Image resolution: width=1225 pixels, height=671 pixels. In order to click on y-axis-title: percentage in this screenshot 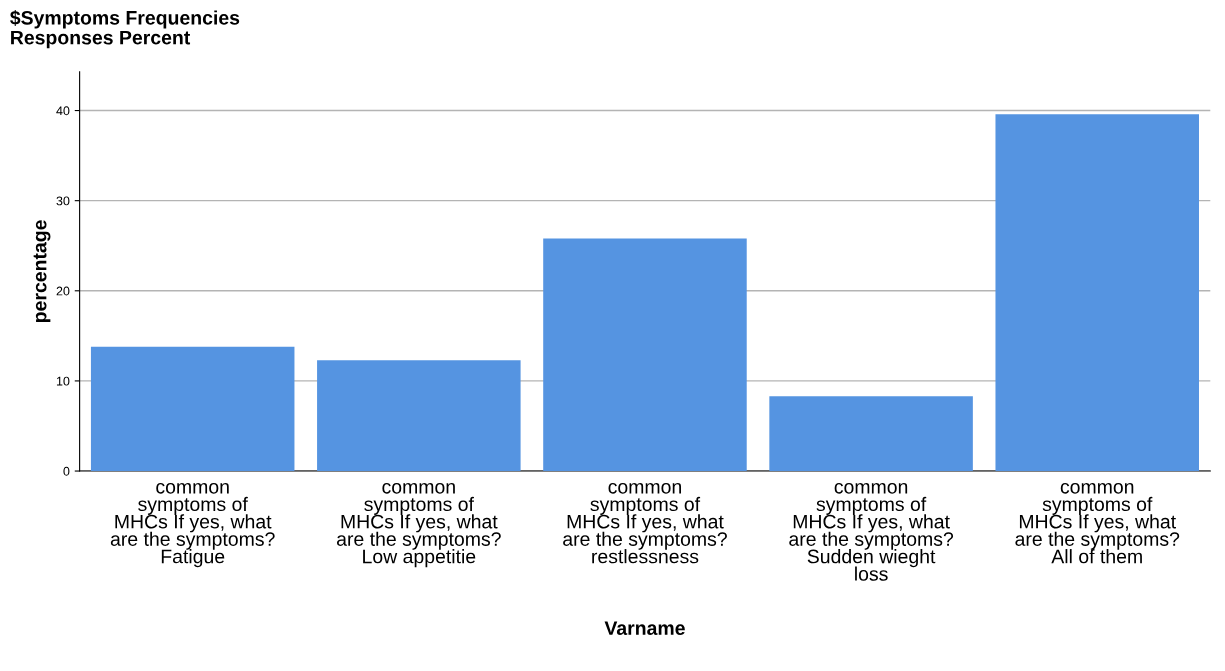, I will do `click(42, 271)`.